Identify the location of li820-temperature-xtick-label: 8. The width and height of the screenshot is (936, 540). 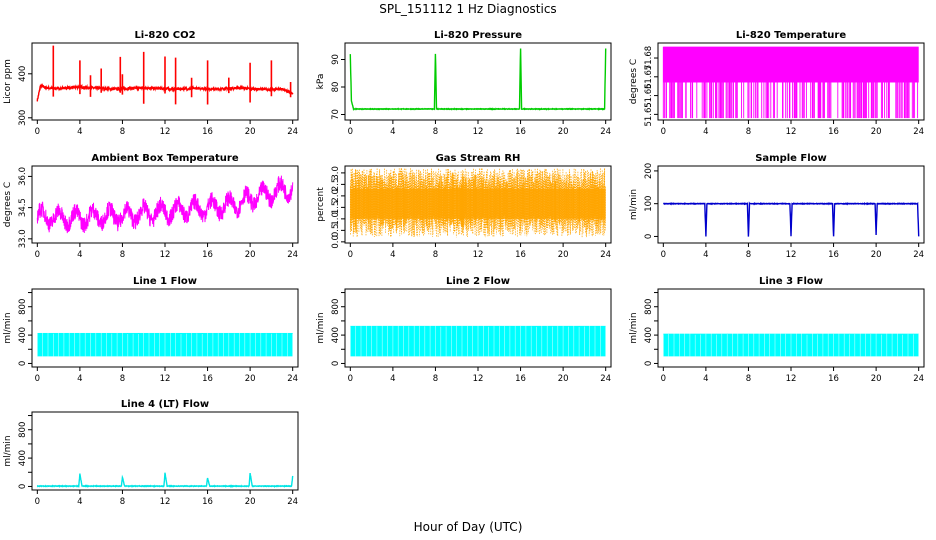
(748, 132).